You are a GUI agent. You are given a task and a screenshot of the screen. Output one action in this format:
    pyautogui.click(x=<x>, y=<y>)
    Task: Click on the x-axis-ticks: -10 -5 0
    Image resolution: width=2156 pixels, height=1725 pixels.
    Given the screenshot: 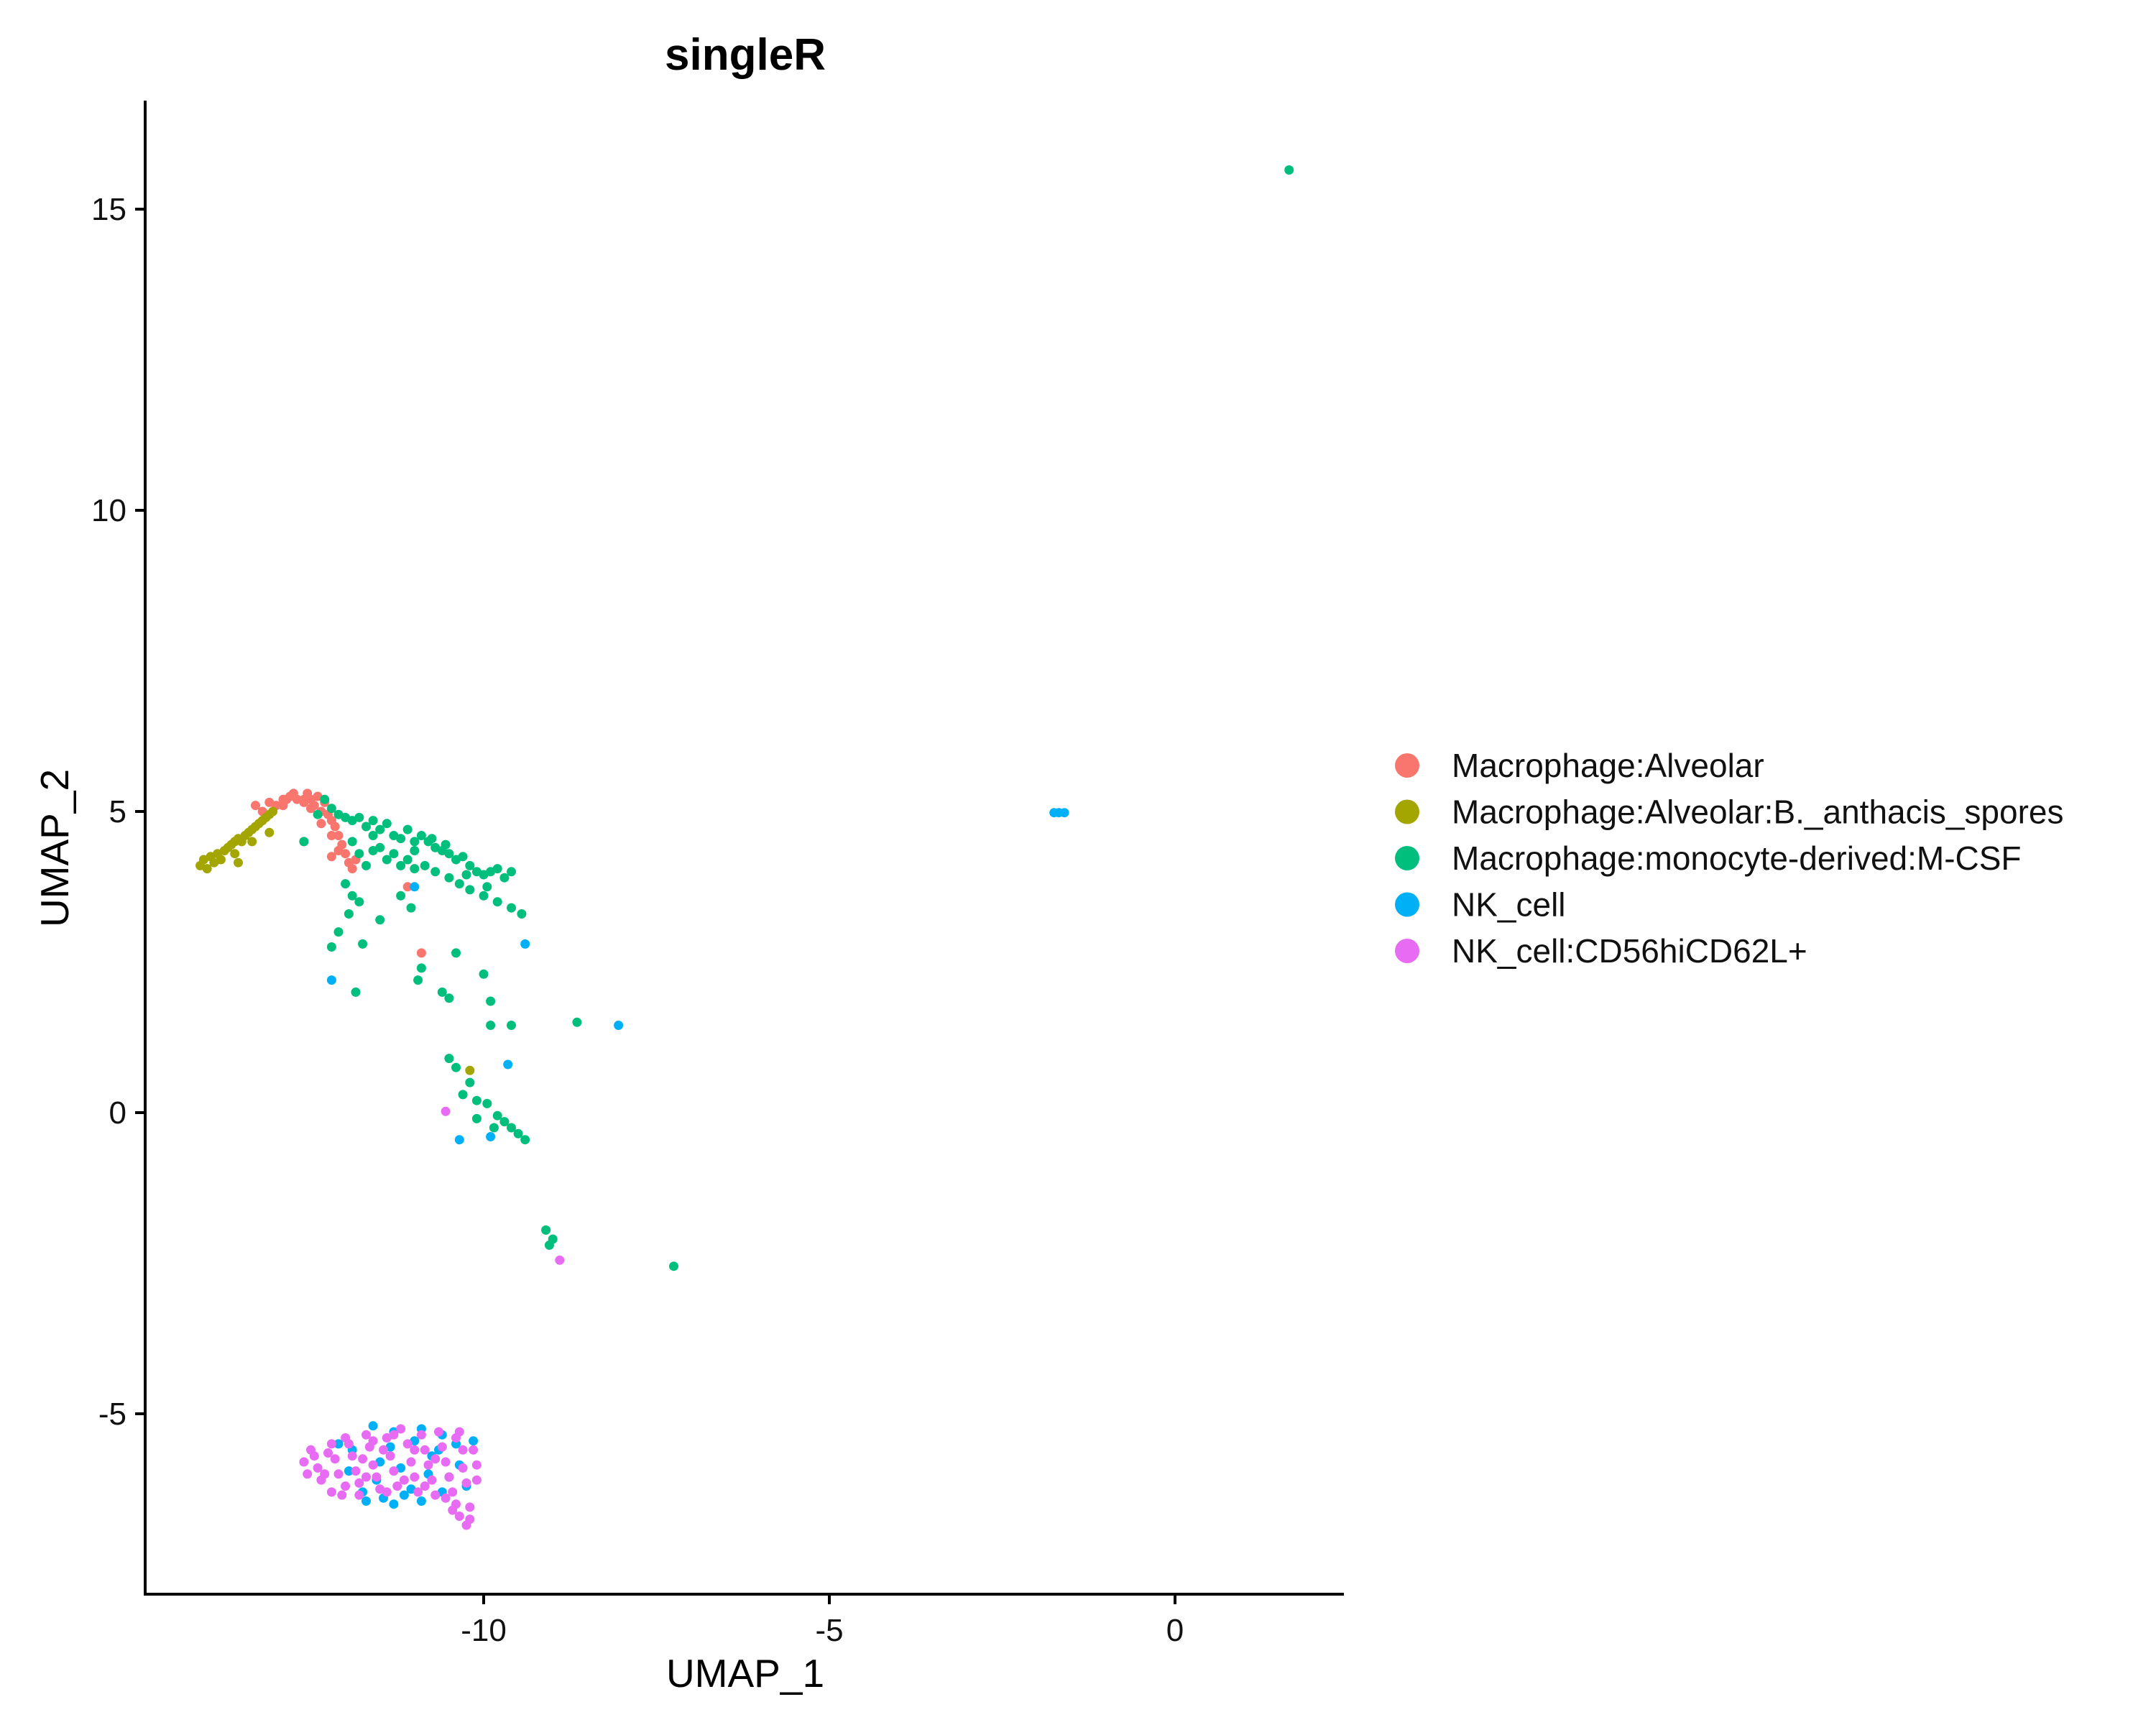 What is the action you would take?
    pyautogui.click(x=822, y=1621)
    